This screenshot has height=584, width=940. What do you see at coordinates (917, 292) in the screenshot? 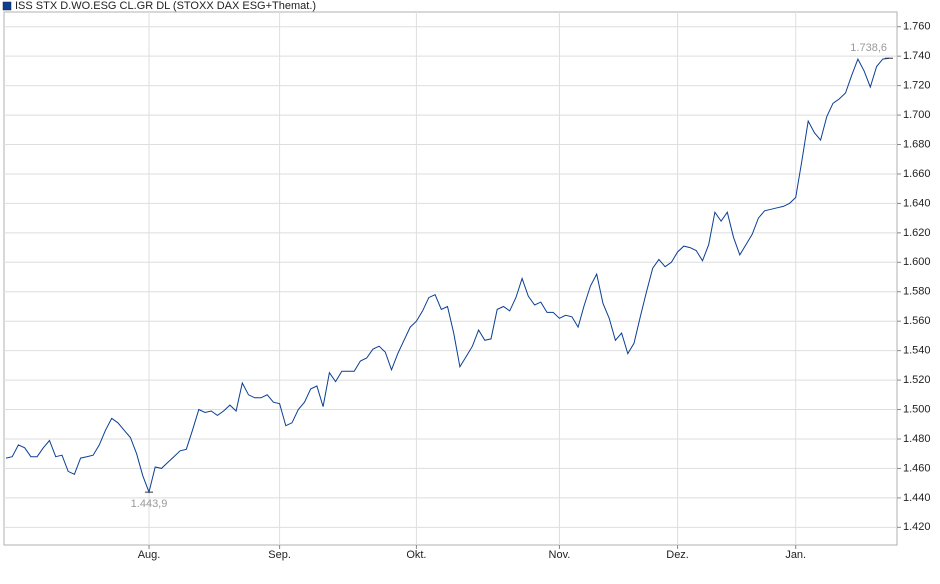
I see `y-tick-label: 1.580` at bounding box center [917, 292].